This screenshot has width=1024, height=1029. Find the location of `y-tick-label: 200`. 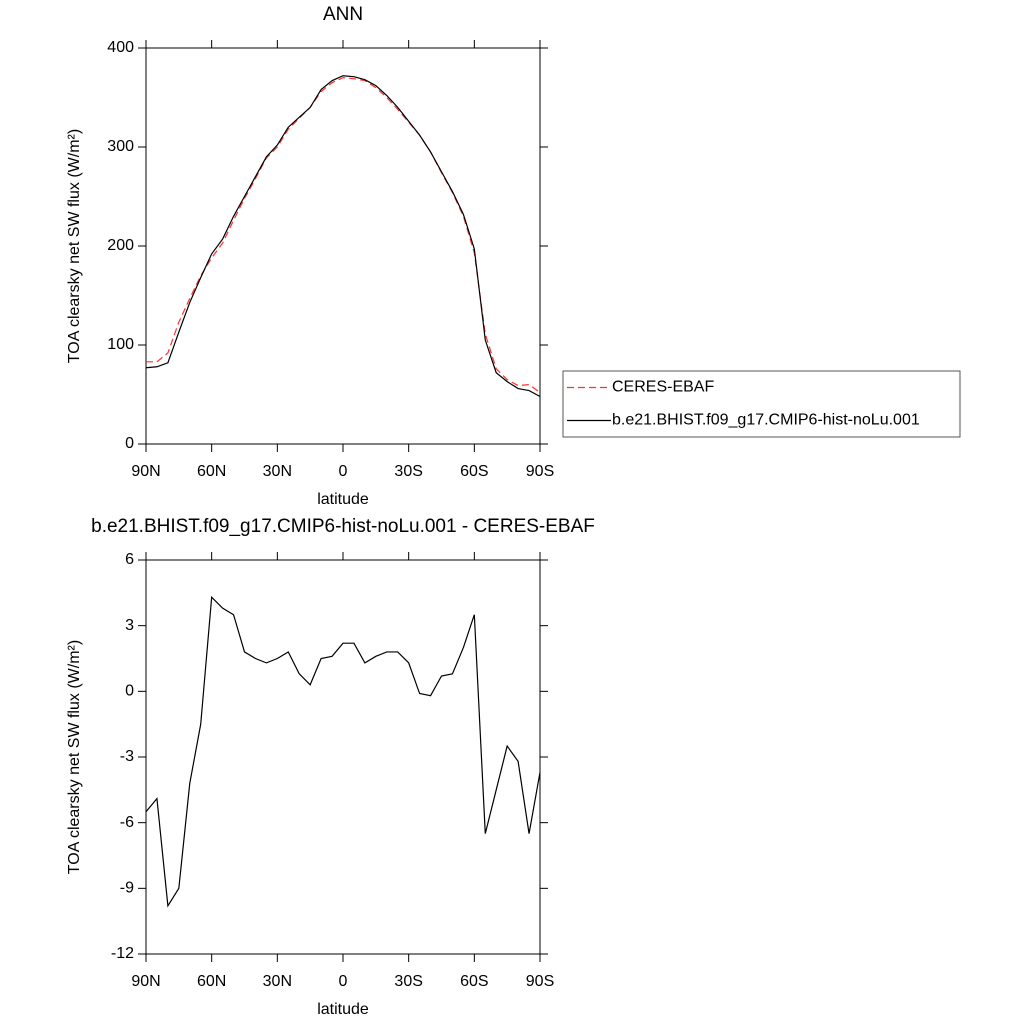

y-tick-label: 200 is located at coordinates (120, 245).